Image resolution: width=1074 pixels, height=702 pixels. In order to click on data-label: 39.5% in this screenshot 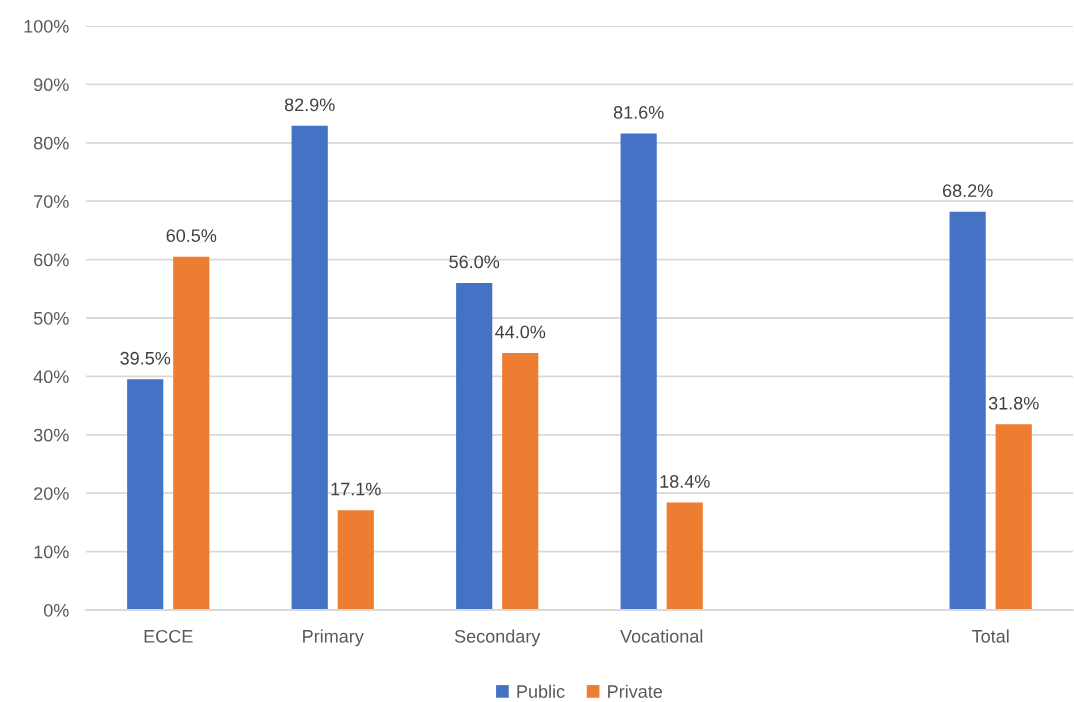, I will do `click(145, 358)`.